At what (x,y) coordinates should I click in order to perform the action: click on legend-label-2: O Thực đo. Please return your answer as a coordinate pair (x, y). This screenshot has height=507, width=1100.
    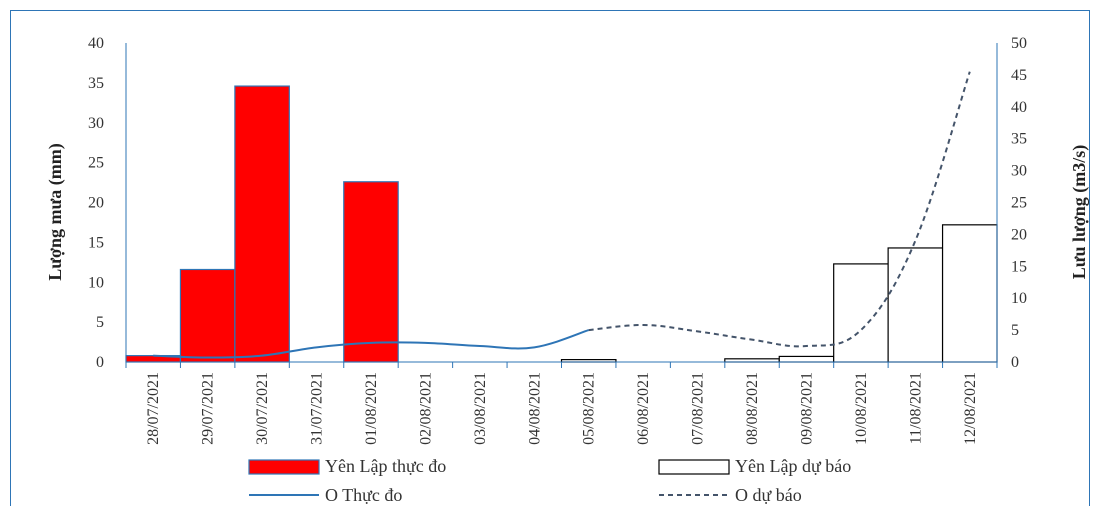
    Looking at the image, I should click on (363, 495).